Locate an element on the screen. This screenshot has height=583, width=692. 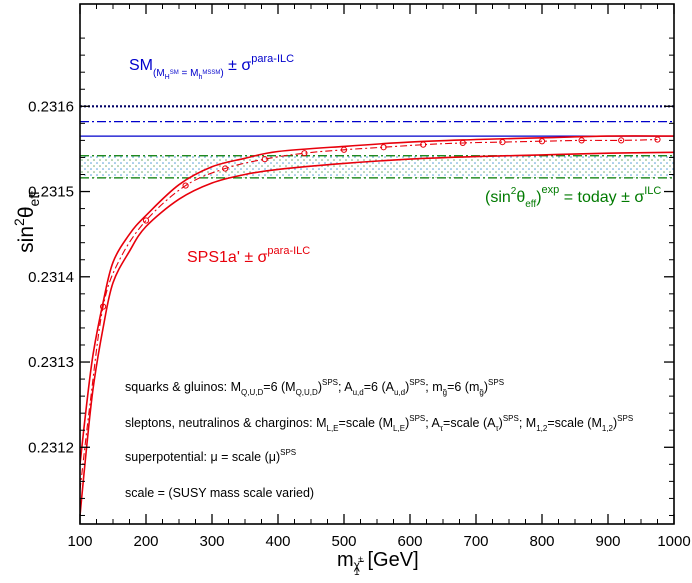
exp-annotation: (sin2θeff)exp = today ± σILC is located at coordinates (573, 197).